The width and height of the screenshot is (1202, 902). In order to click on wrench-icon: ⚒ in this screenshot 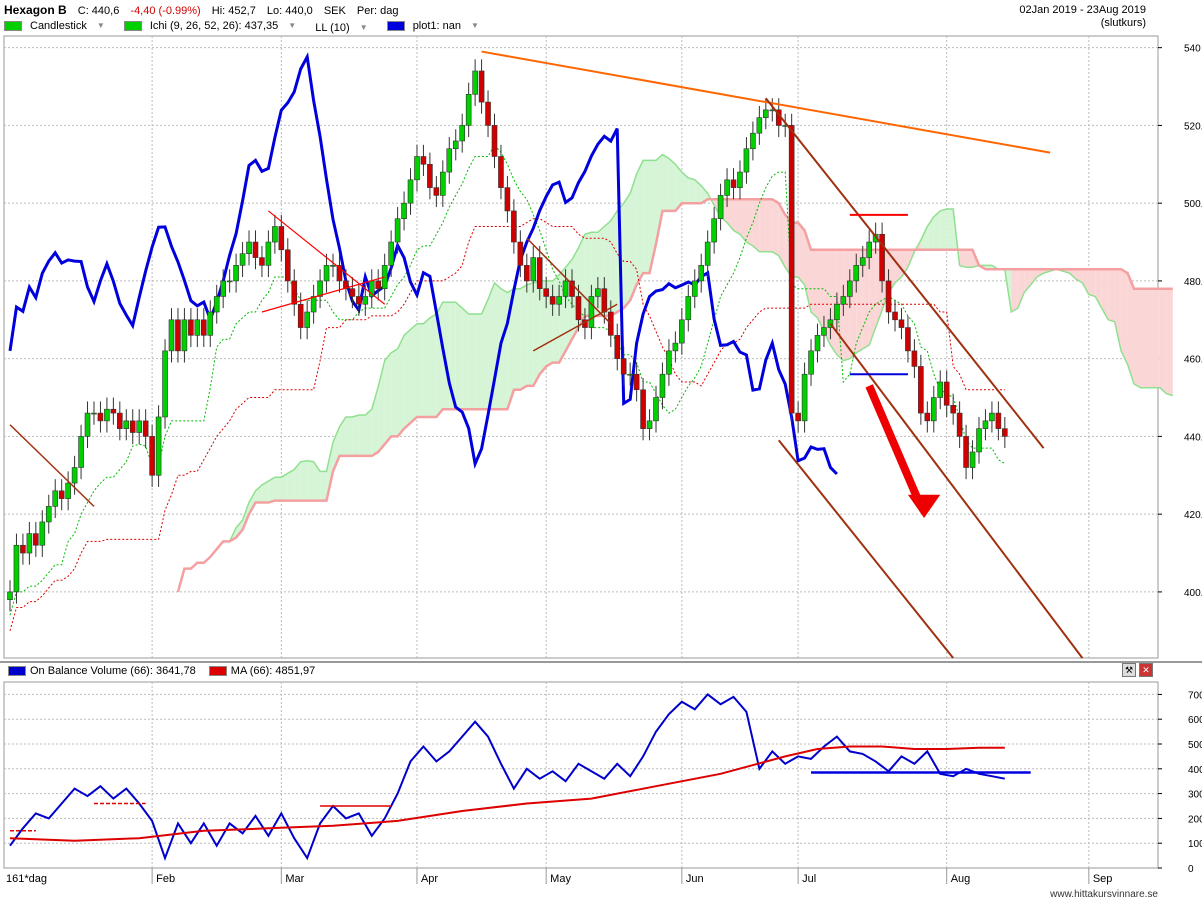, I will do `click(1129, 670)`.